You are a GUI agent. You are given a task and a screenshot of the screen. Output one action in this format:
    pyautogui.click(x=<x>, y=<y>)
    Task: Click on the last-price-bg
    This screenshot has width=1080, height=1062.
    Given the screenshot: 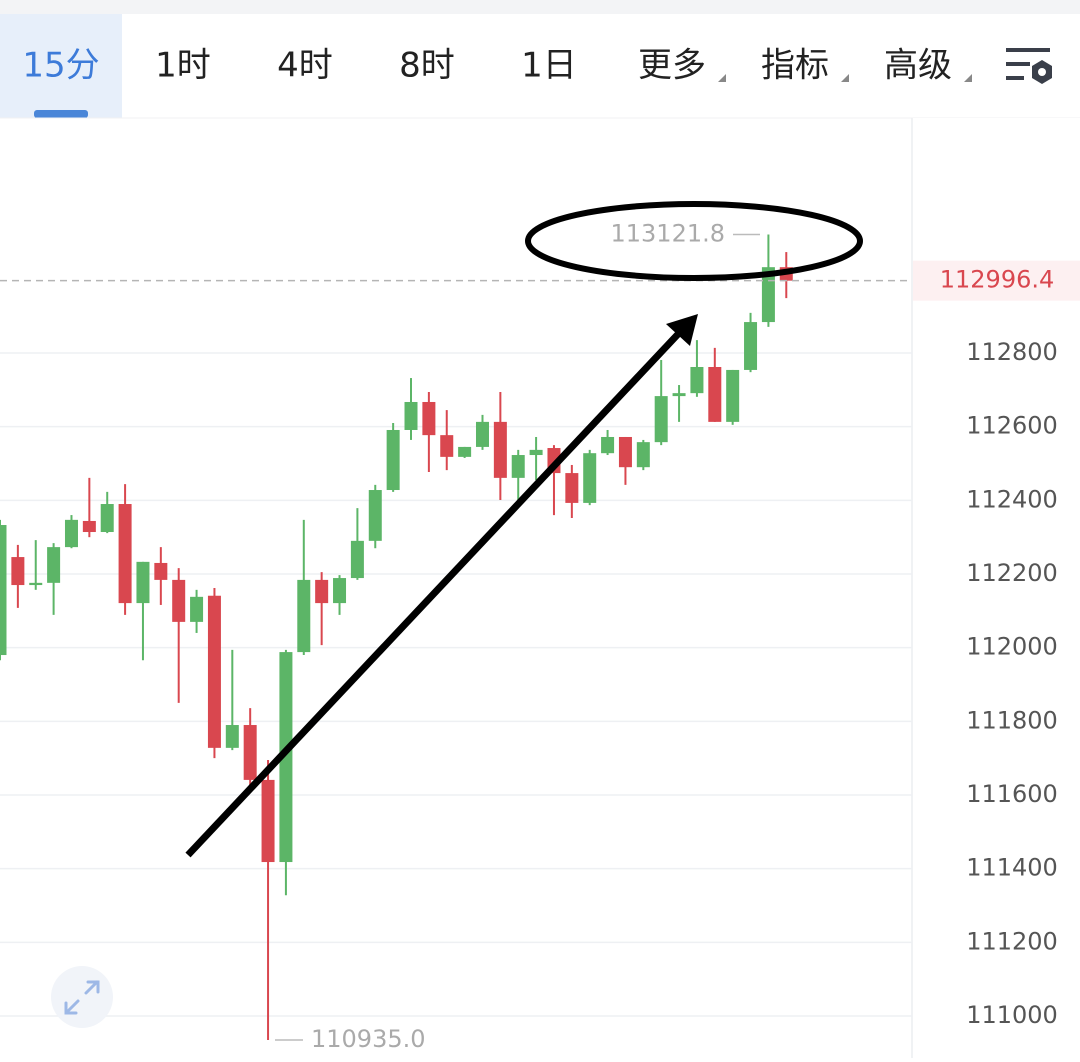 What is the action you would take?
    pyautogui.click(x=996, y=280)
    